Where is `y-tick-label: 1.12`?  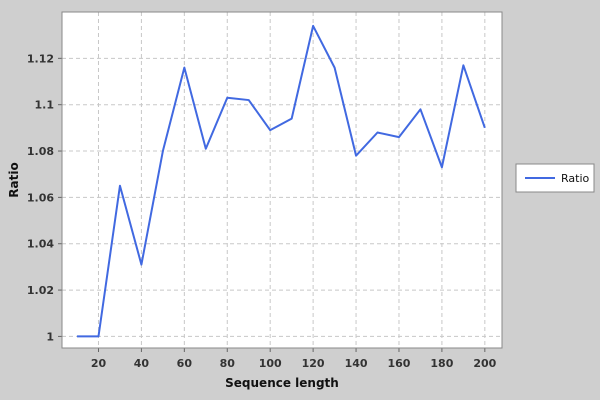
y-tick-label: 1.12 is located at coordinates (40, 58).